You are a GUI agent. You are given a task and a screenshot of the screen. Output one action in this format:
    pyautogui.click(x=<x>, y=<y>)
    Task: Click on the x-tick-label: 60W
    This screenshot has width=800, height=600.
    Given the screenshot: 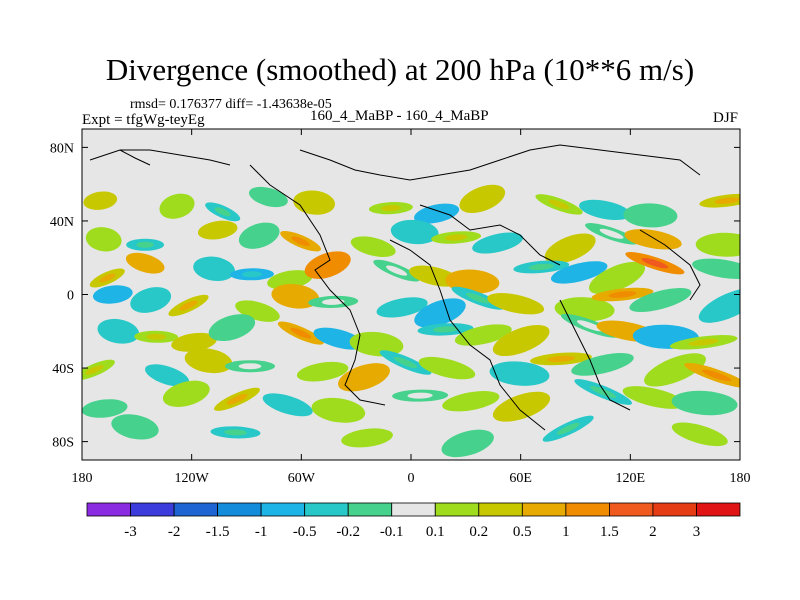 What is the action you would take?
    pyautogui.click(x=302, y=478)
    